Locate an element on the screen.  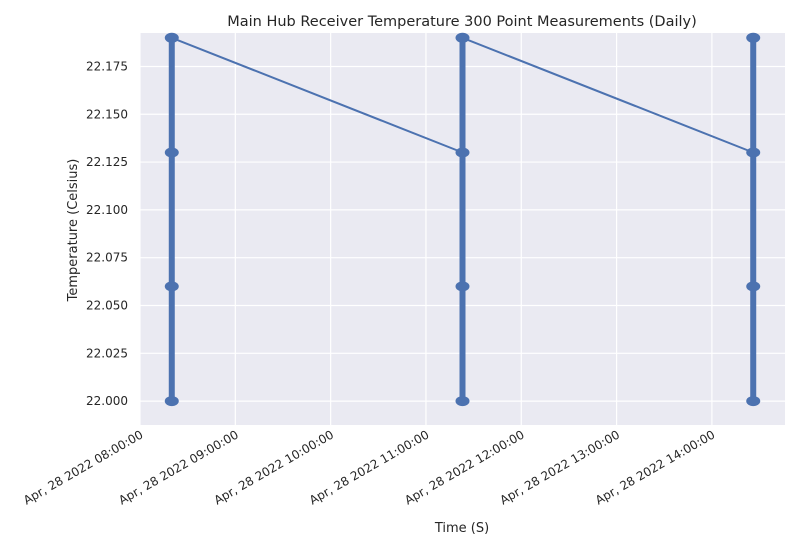
y-axis-label: Temperature (Celsius) is located at coordinates (73, 231).